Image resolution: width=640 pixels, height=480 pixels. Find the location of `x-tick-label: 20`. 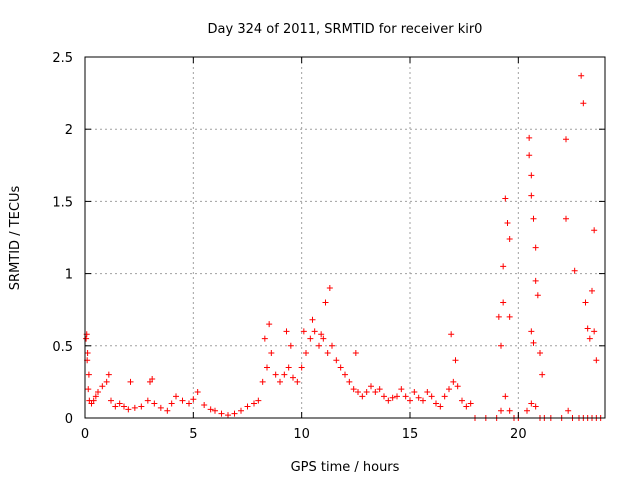

x-tick-label: 20 is located at coordinates (518, 434).